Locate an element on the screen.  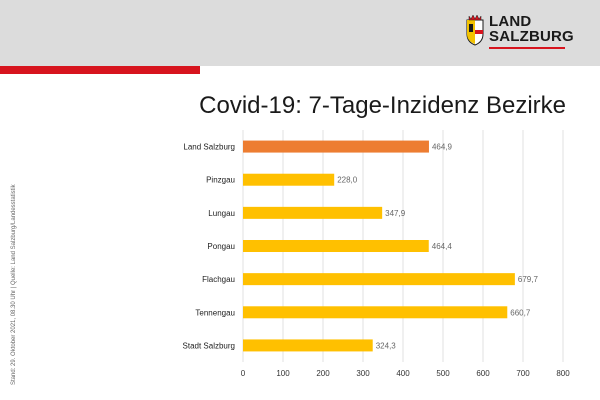
data-label: 679,7 is located at coordinates (528, 279).